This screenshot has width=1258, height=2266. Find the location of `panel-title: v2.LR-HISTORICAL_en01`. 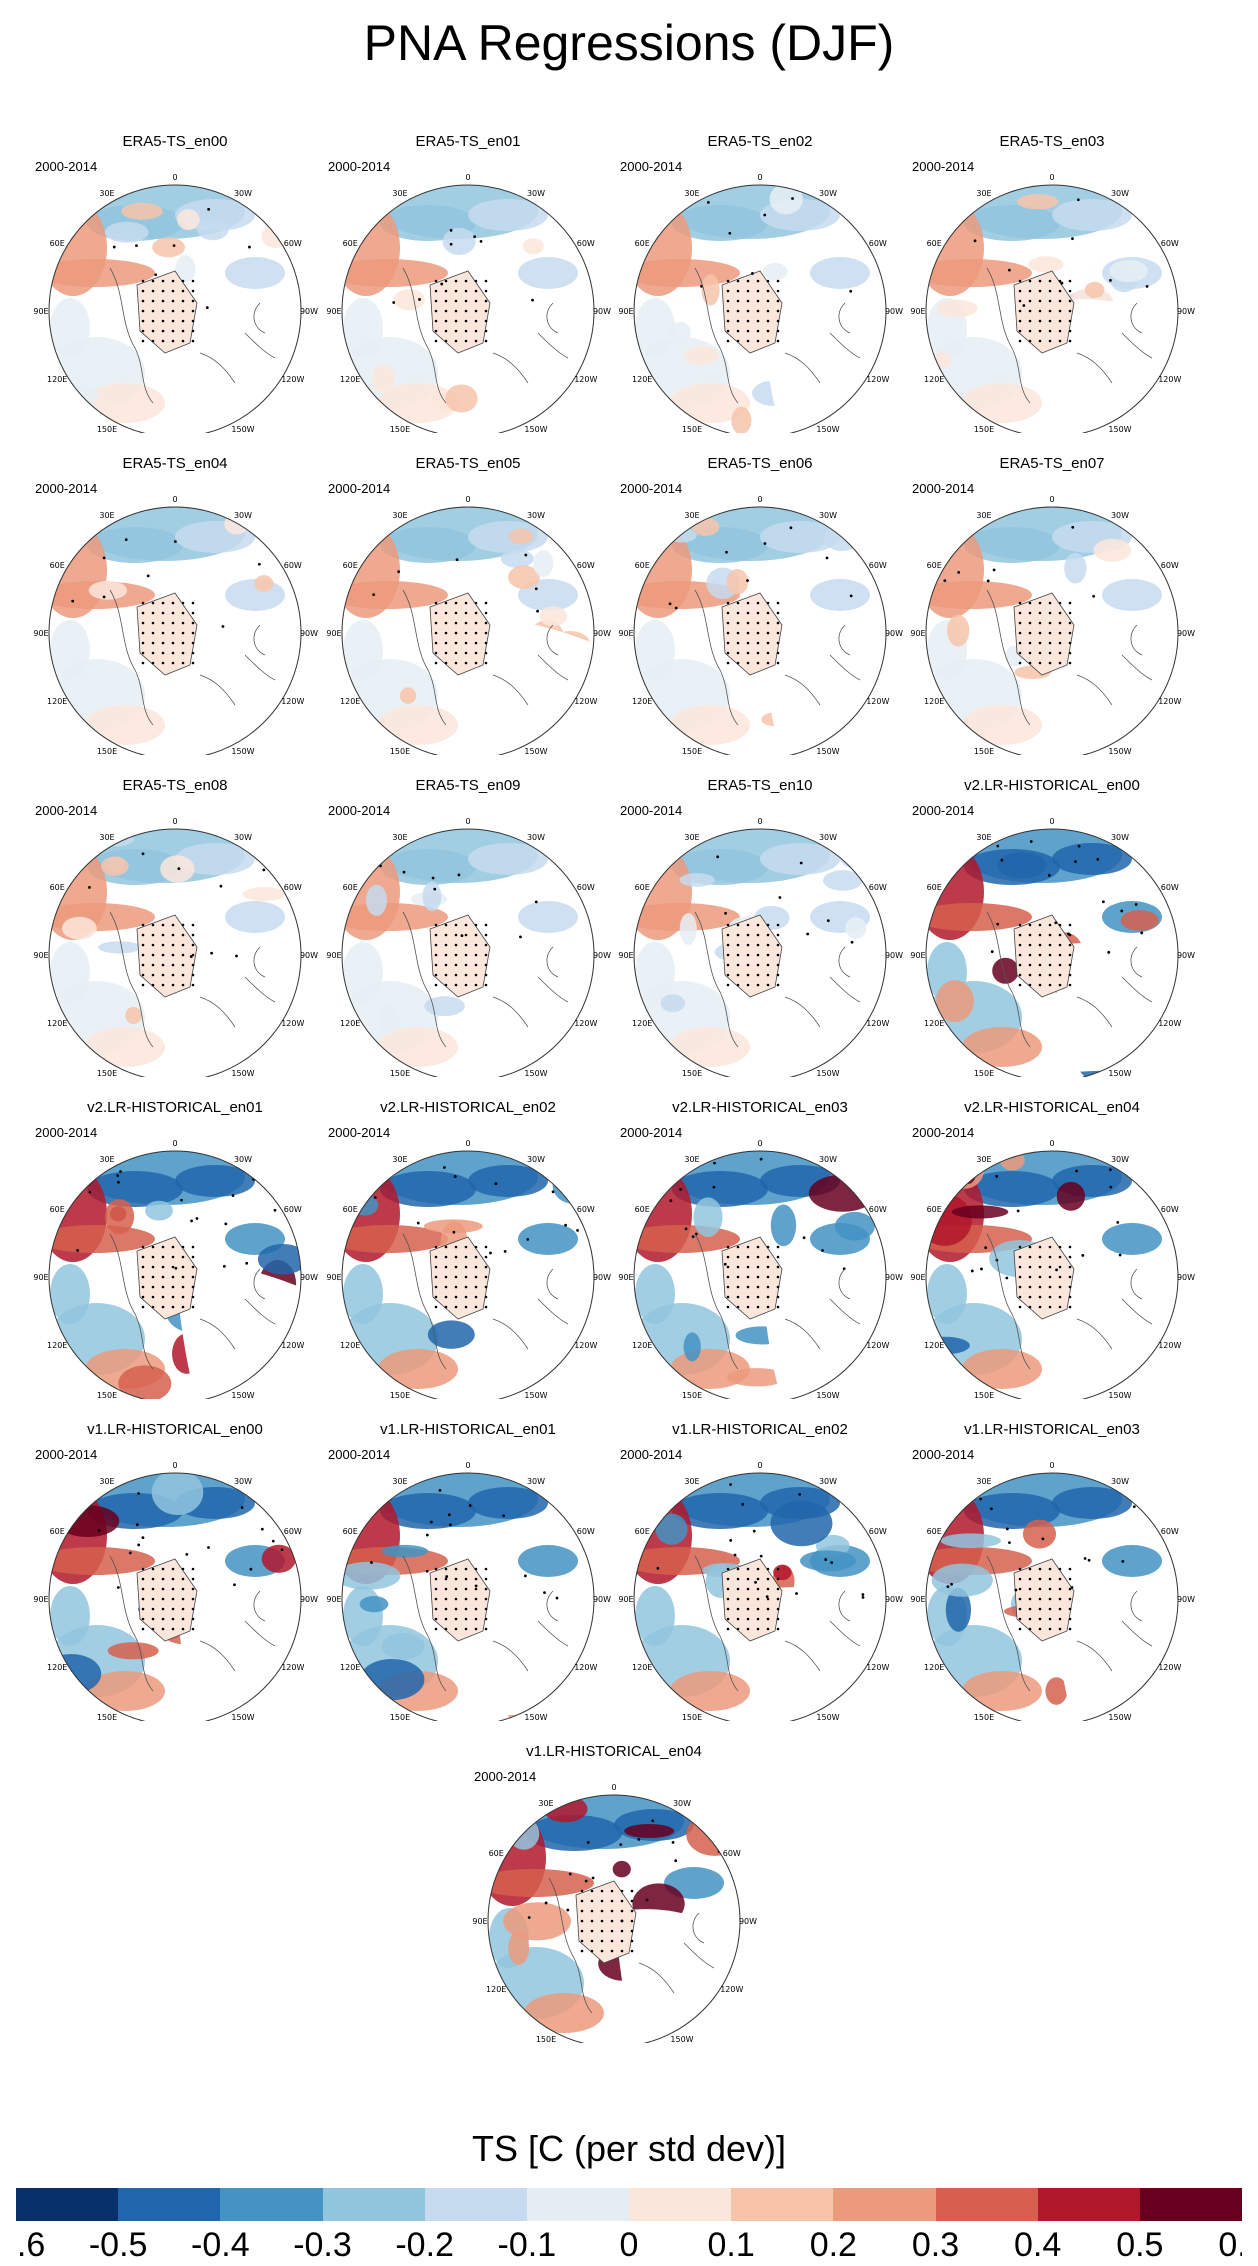

panel-title: v2.LR-HISTORICAL_en01 is located at coordinates (175, 1107).